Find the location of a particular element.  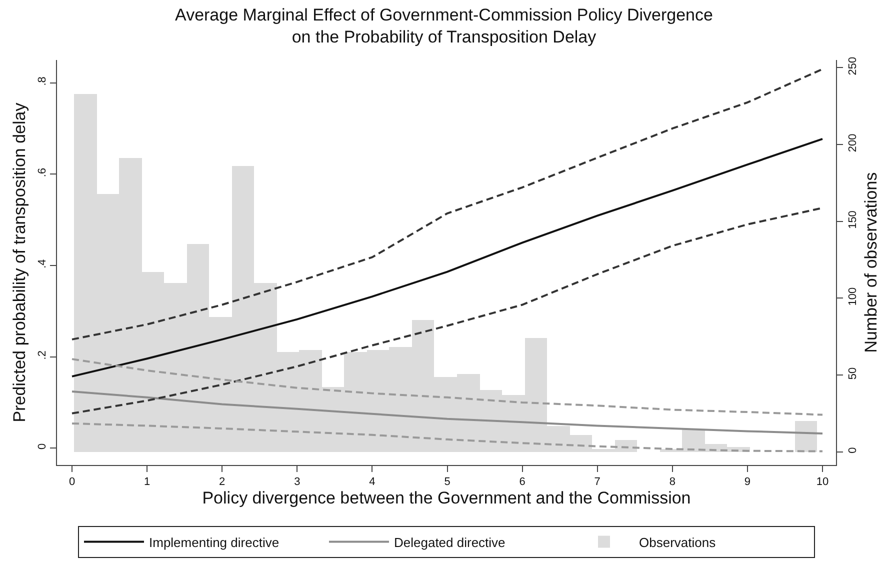

y2-axis-title: Number of observations is located at coordinates (871, 262).